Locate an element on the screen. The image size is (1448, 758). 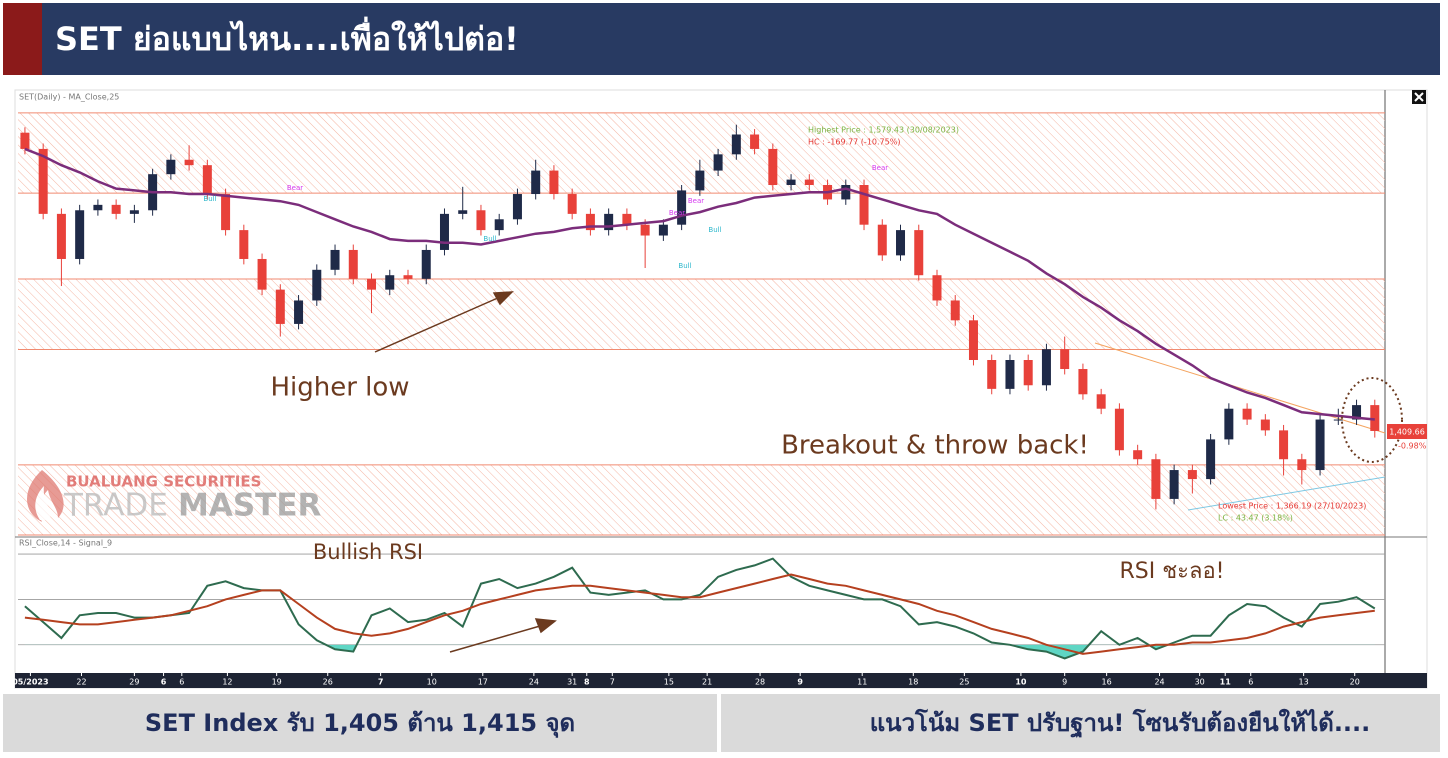
annotation: Breakout & throw back! is located at coordinates (935, 446).